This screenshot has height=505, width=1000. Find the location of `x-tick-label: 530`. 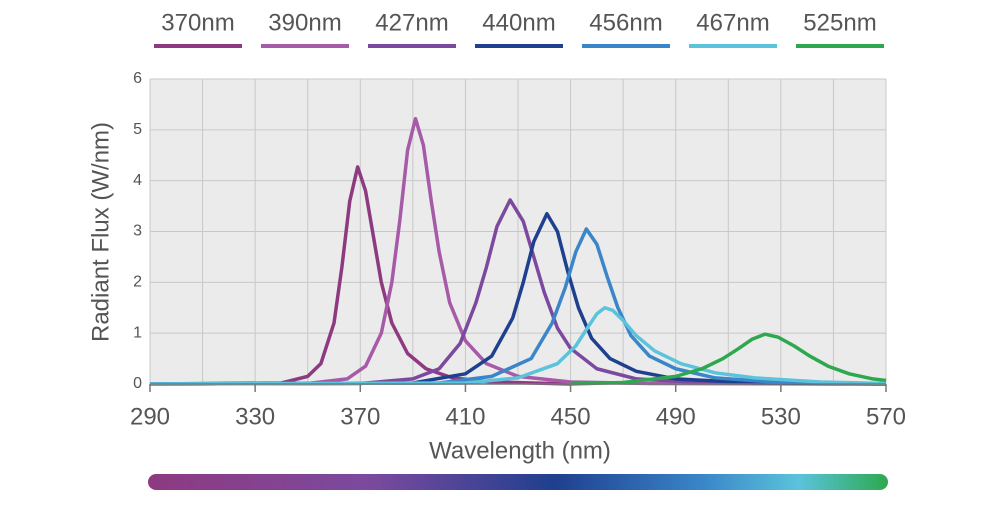

x-tick-label: 530 is located at coordinates (781, 416).